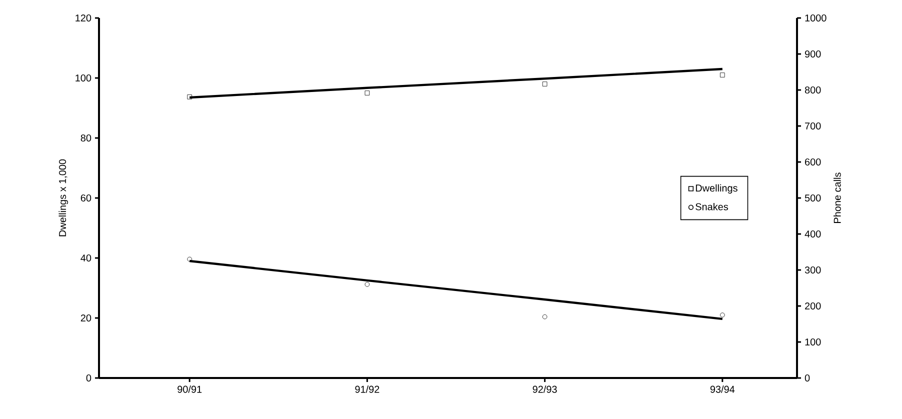 The height and width of the screenshot is (419, 902). What do you see at coordinates (190, 389) in the screenshot?
I see `x-tick-label: 90/91` at bounding box center [190, 389].